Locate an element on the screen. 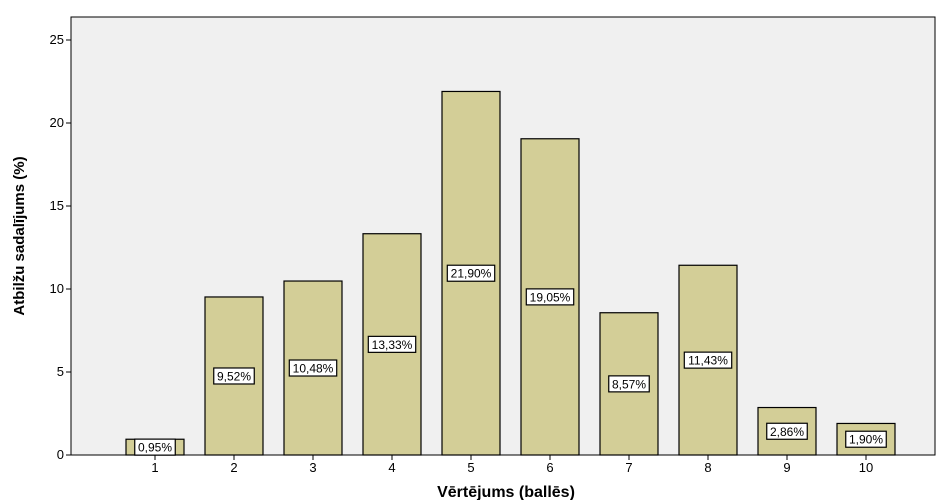 The height and width of the screenshot is (500, 936). data-label-text: 13,33% is located at coordinates (392, 345).